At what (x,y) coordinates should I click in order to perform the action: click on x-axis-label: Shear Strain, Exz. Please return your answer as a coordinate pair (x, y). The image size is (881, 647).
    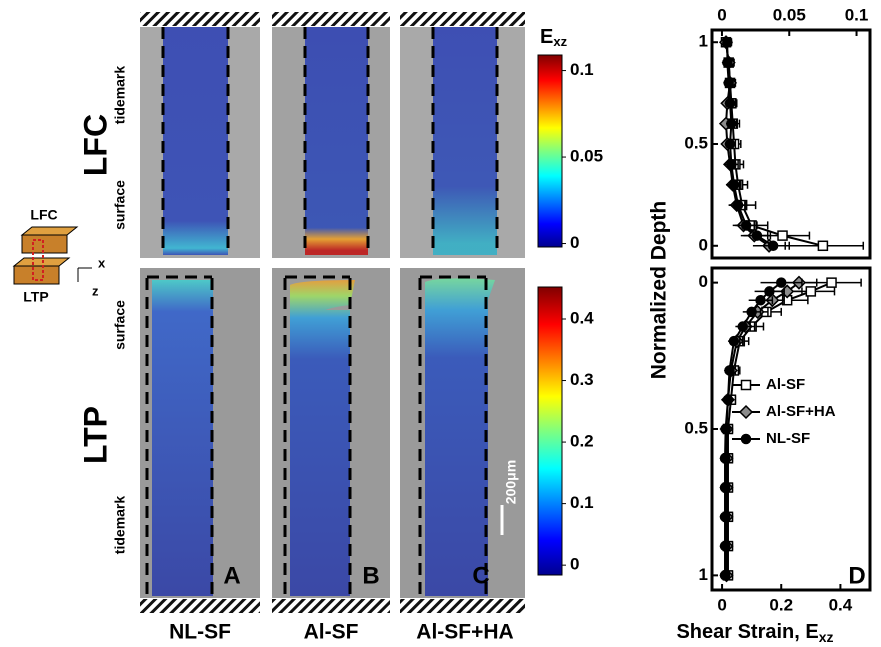
    Looking at the image, I should click on (754, 632).